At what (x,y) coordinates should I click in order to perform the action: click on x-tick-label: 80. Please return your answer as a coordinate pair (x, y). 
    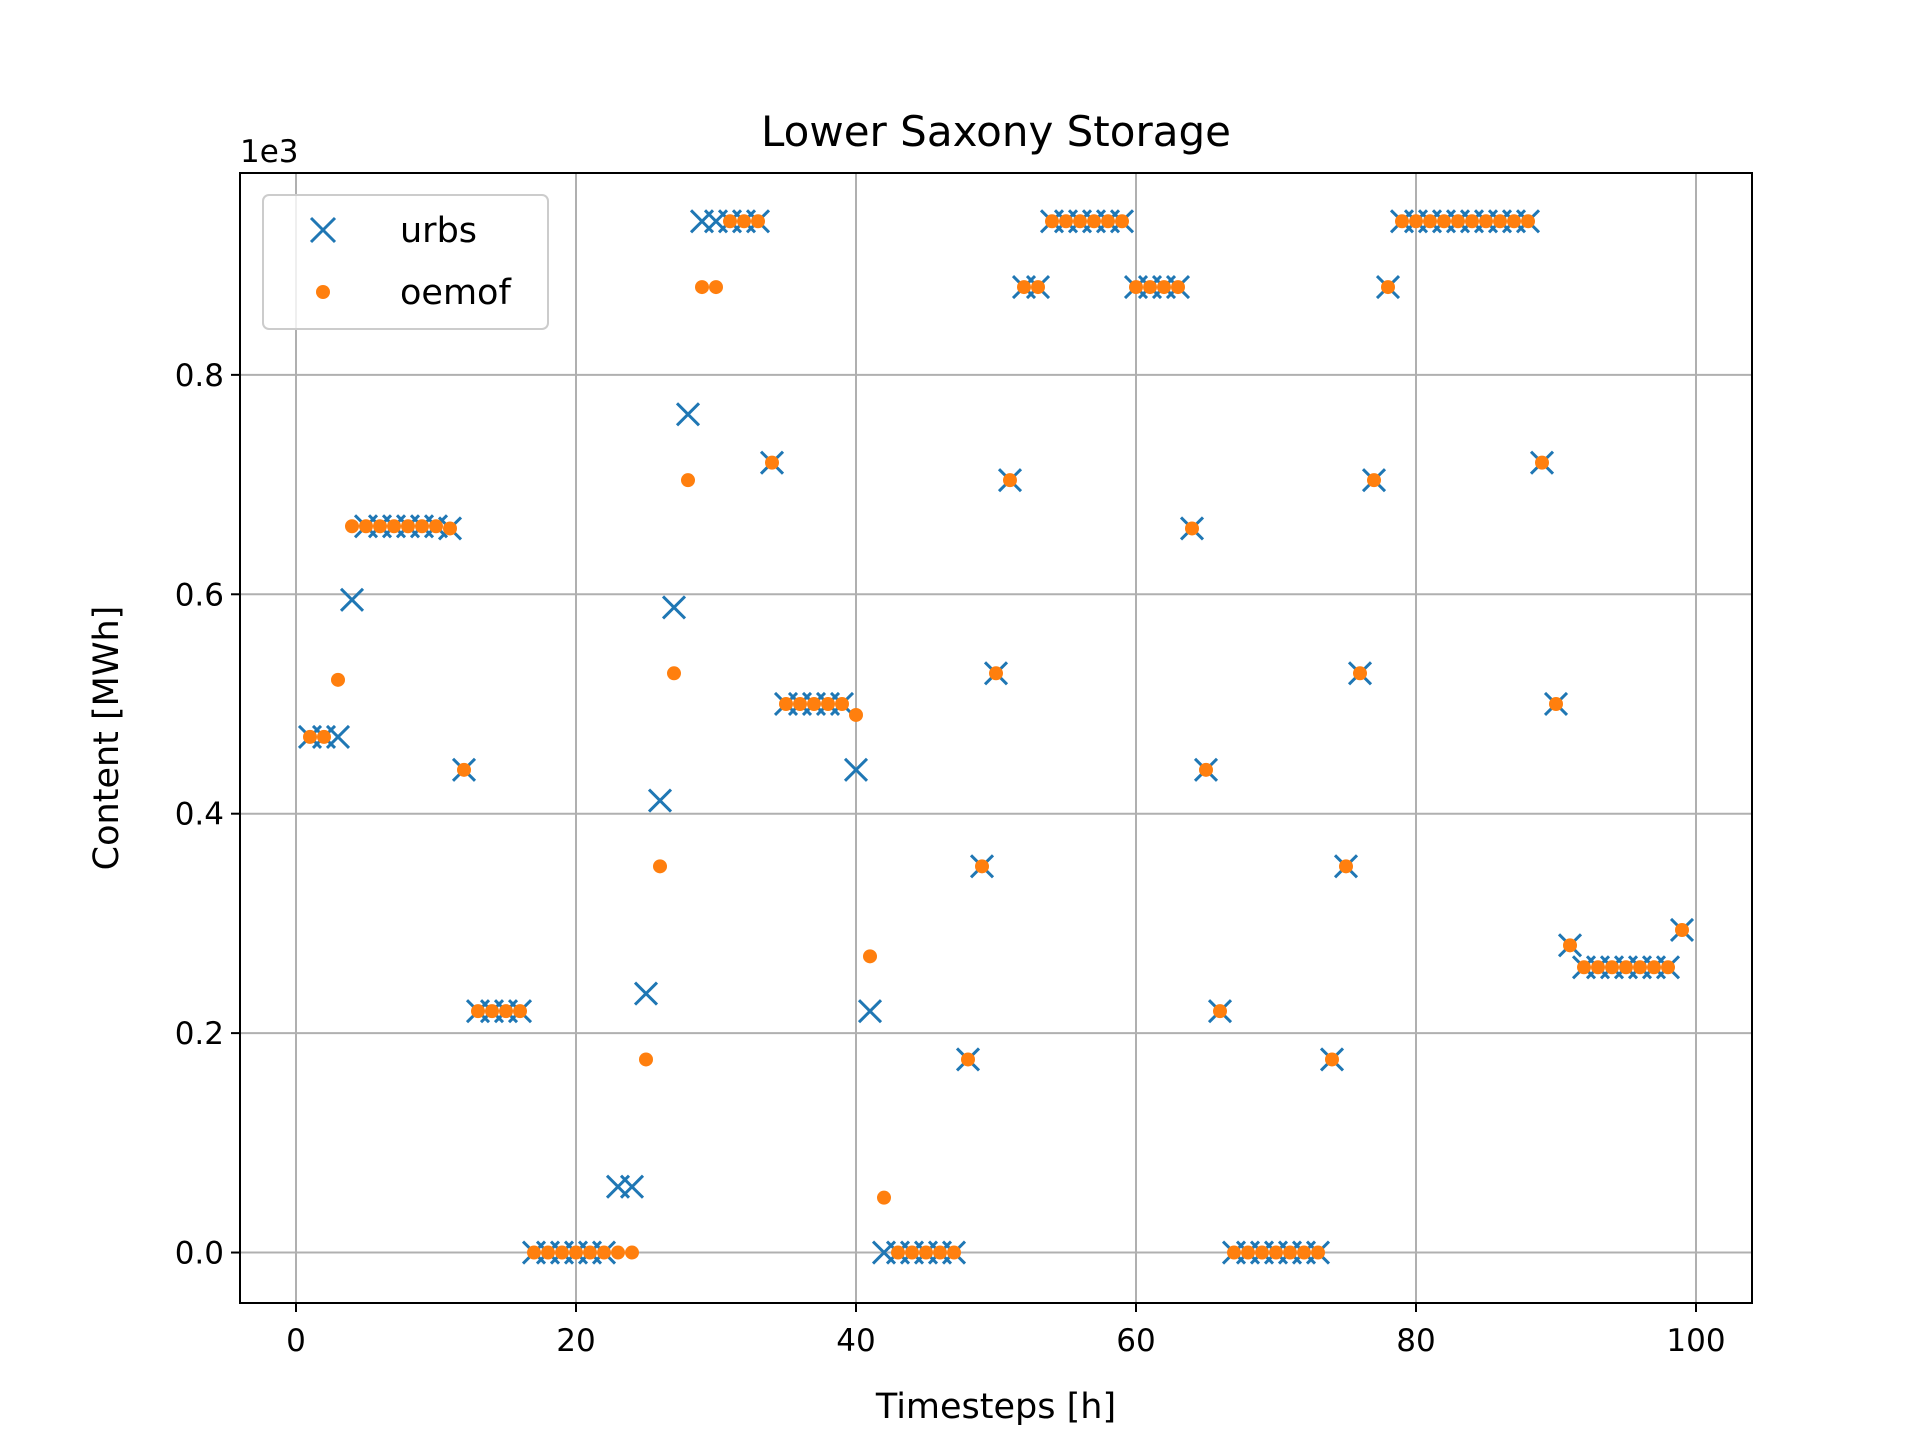
    Looking at the image, I should click on (1415, 1341).